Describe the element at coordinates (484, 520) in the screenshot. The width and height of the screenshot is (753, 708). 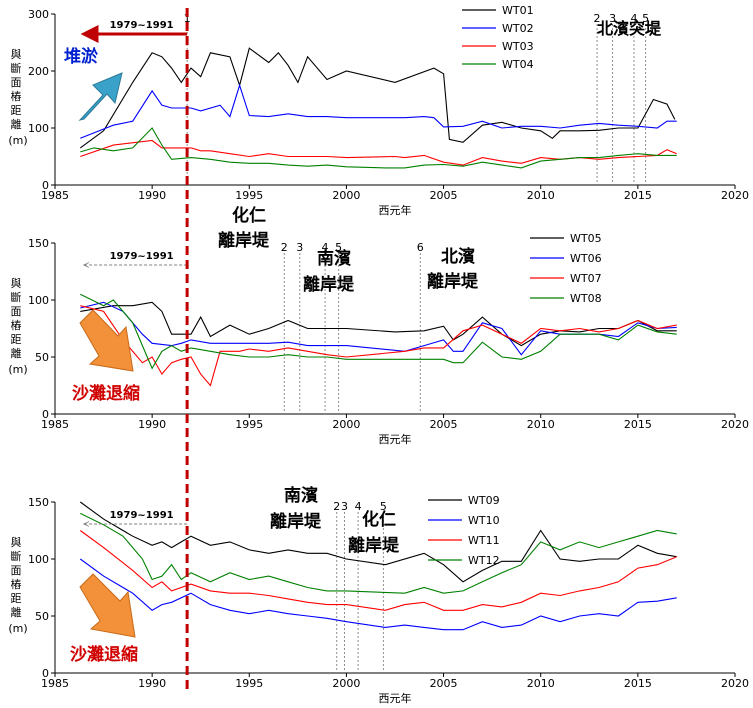
I see `legend-label: WT10` at that location.